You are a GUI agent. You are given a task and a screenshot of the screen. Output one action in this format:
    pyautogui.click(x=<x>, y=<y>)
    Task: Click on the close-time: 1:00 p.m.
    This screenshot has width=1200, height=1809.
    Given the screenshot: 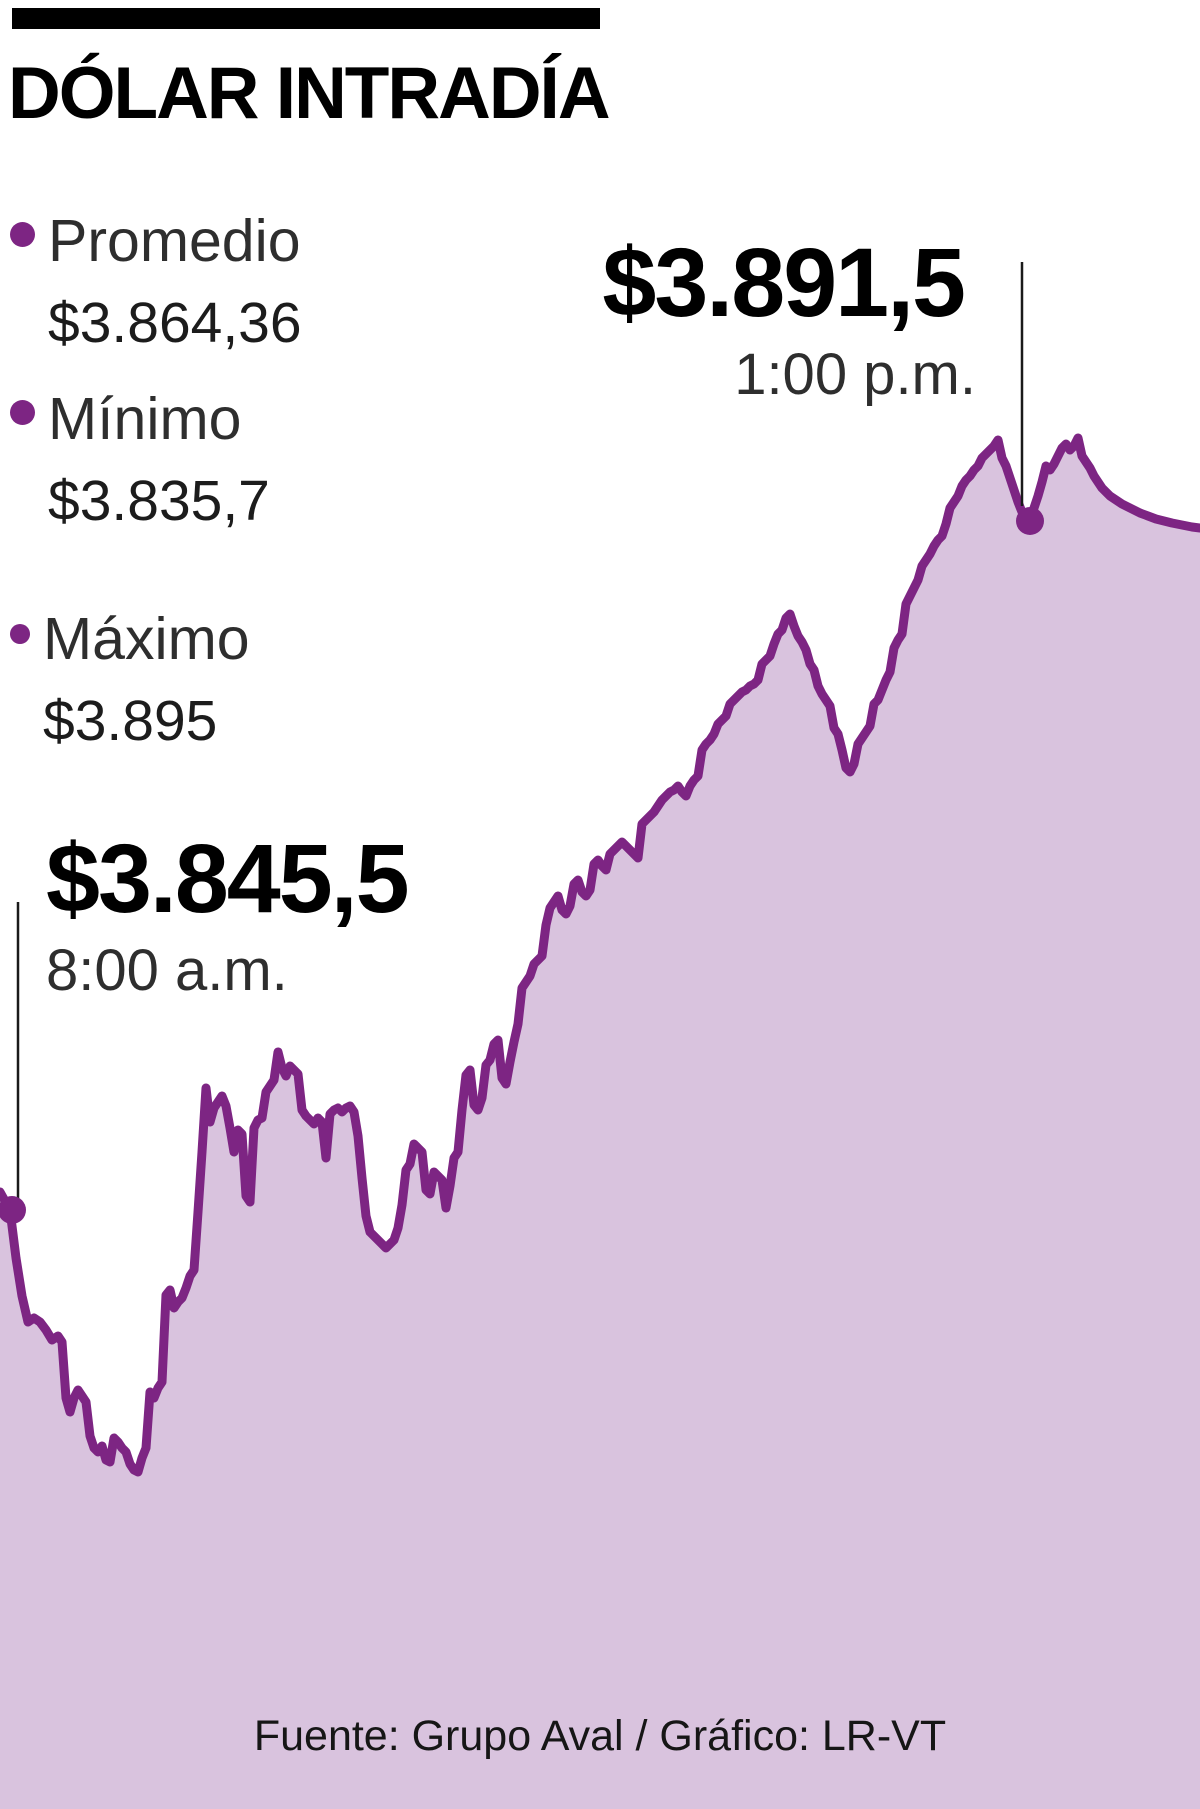 What is the action you would take?
    pyautogui.click(x=855, y=374)
    